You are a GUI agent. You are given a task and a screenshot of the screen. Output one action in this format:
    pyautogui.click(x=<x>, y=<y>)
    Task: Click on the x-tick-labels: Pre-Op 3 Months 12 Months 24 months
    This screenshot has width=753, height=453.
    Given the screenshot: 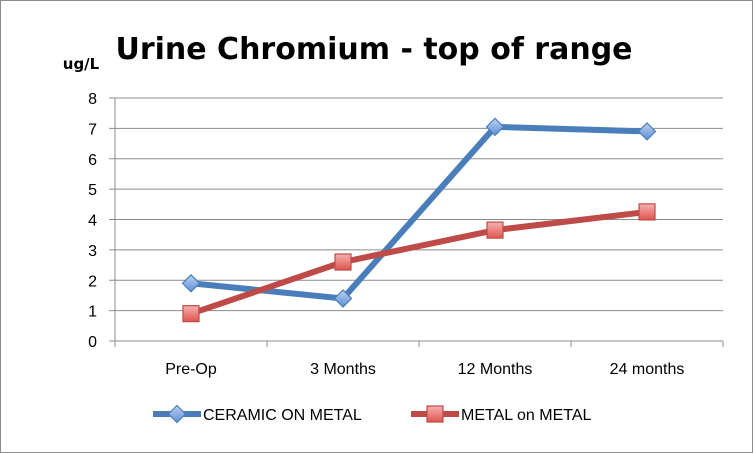 What is the action you would take?
    pyautogui.click(x=424, y=369)
    